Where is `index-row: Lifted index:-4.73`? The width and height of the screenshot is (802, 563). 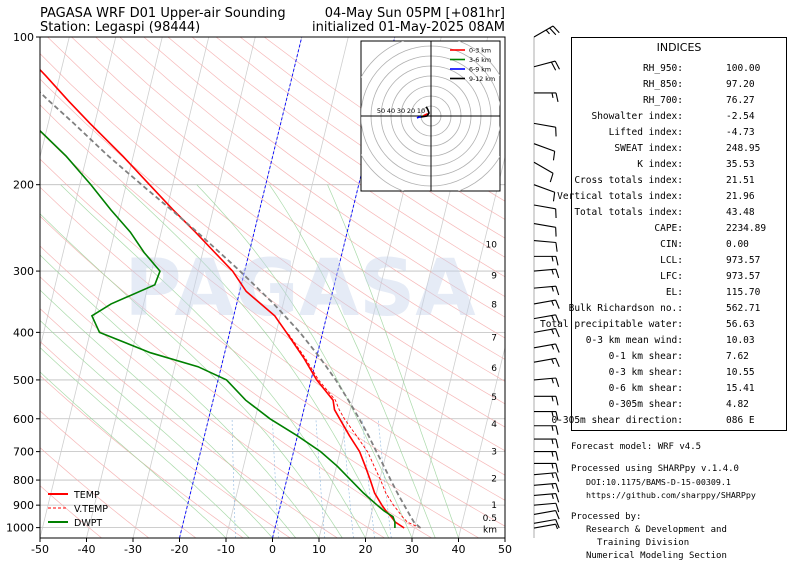 index-row: Lifted index:-4.73 is located at coordinates (679, 132).